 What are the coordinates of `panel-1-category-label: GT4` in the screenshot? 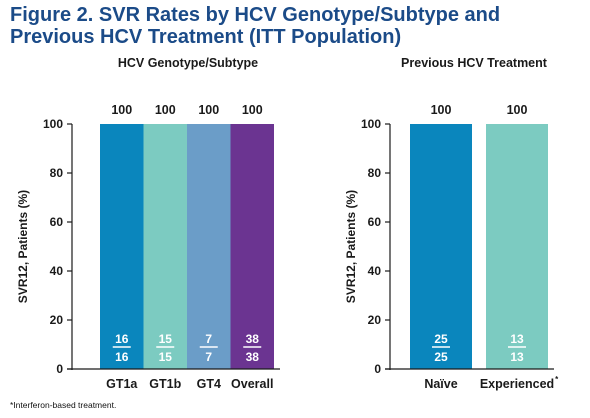 It's located at (209, 384).